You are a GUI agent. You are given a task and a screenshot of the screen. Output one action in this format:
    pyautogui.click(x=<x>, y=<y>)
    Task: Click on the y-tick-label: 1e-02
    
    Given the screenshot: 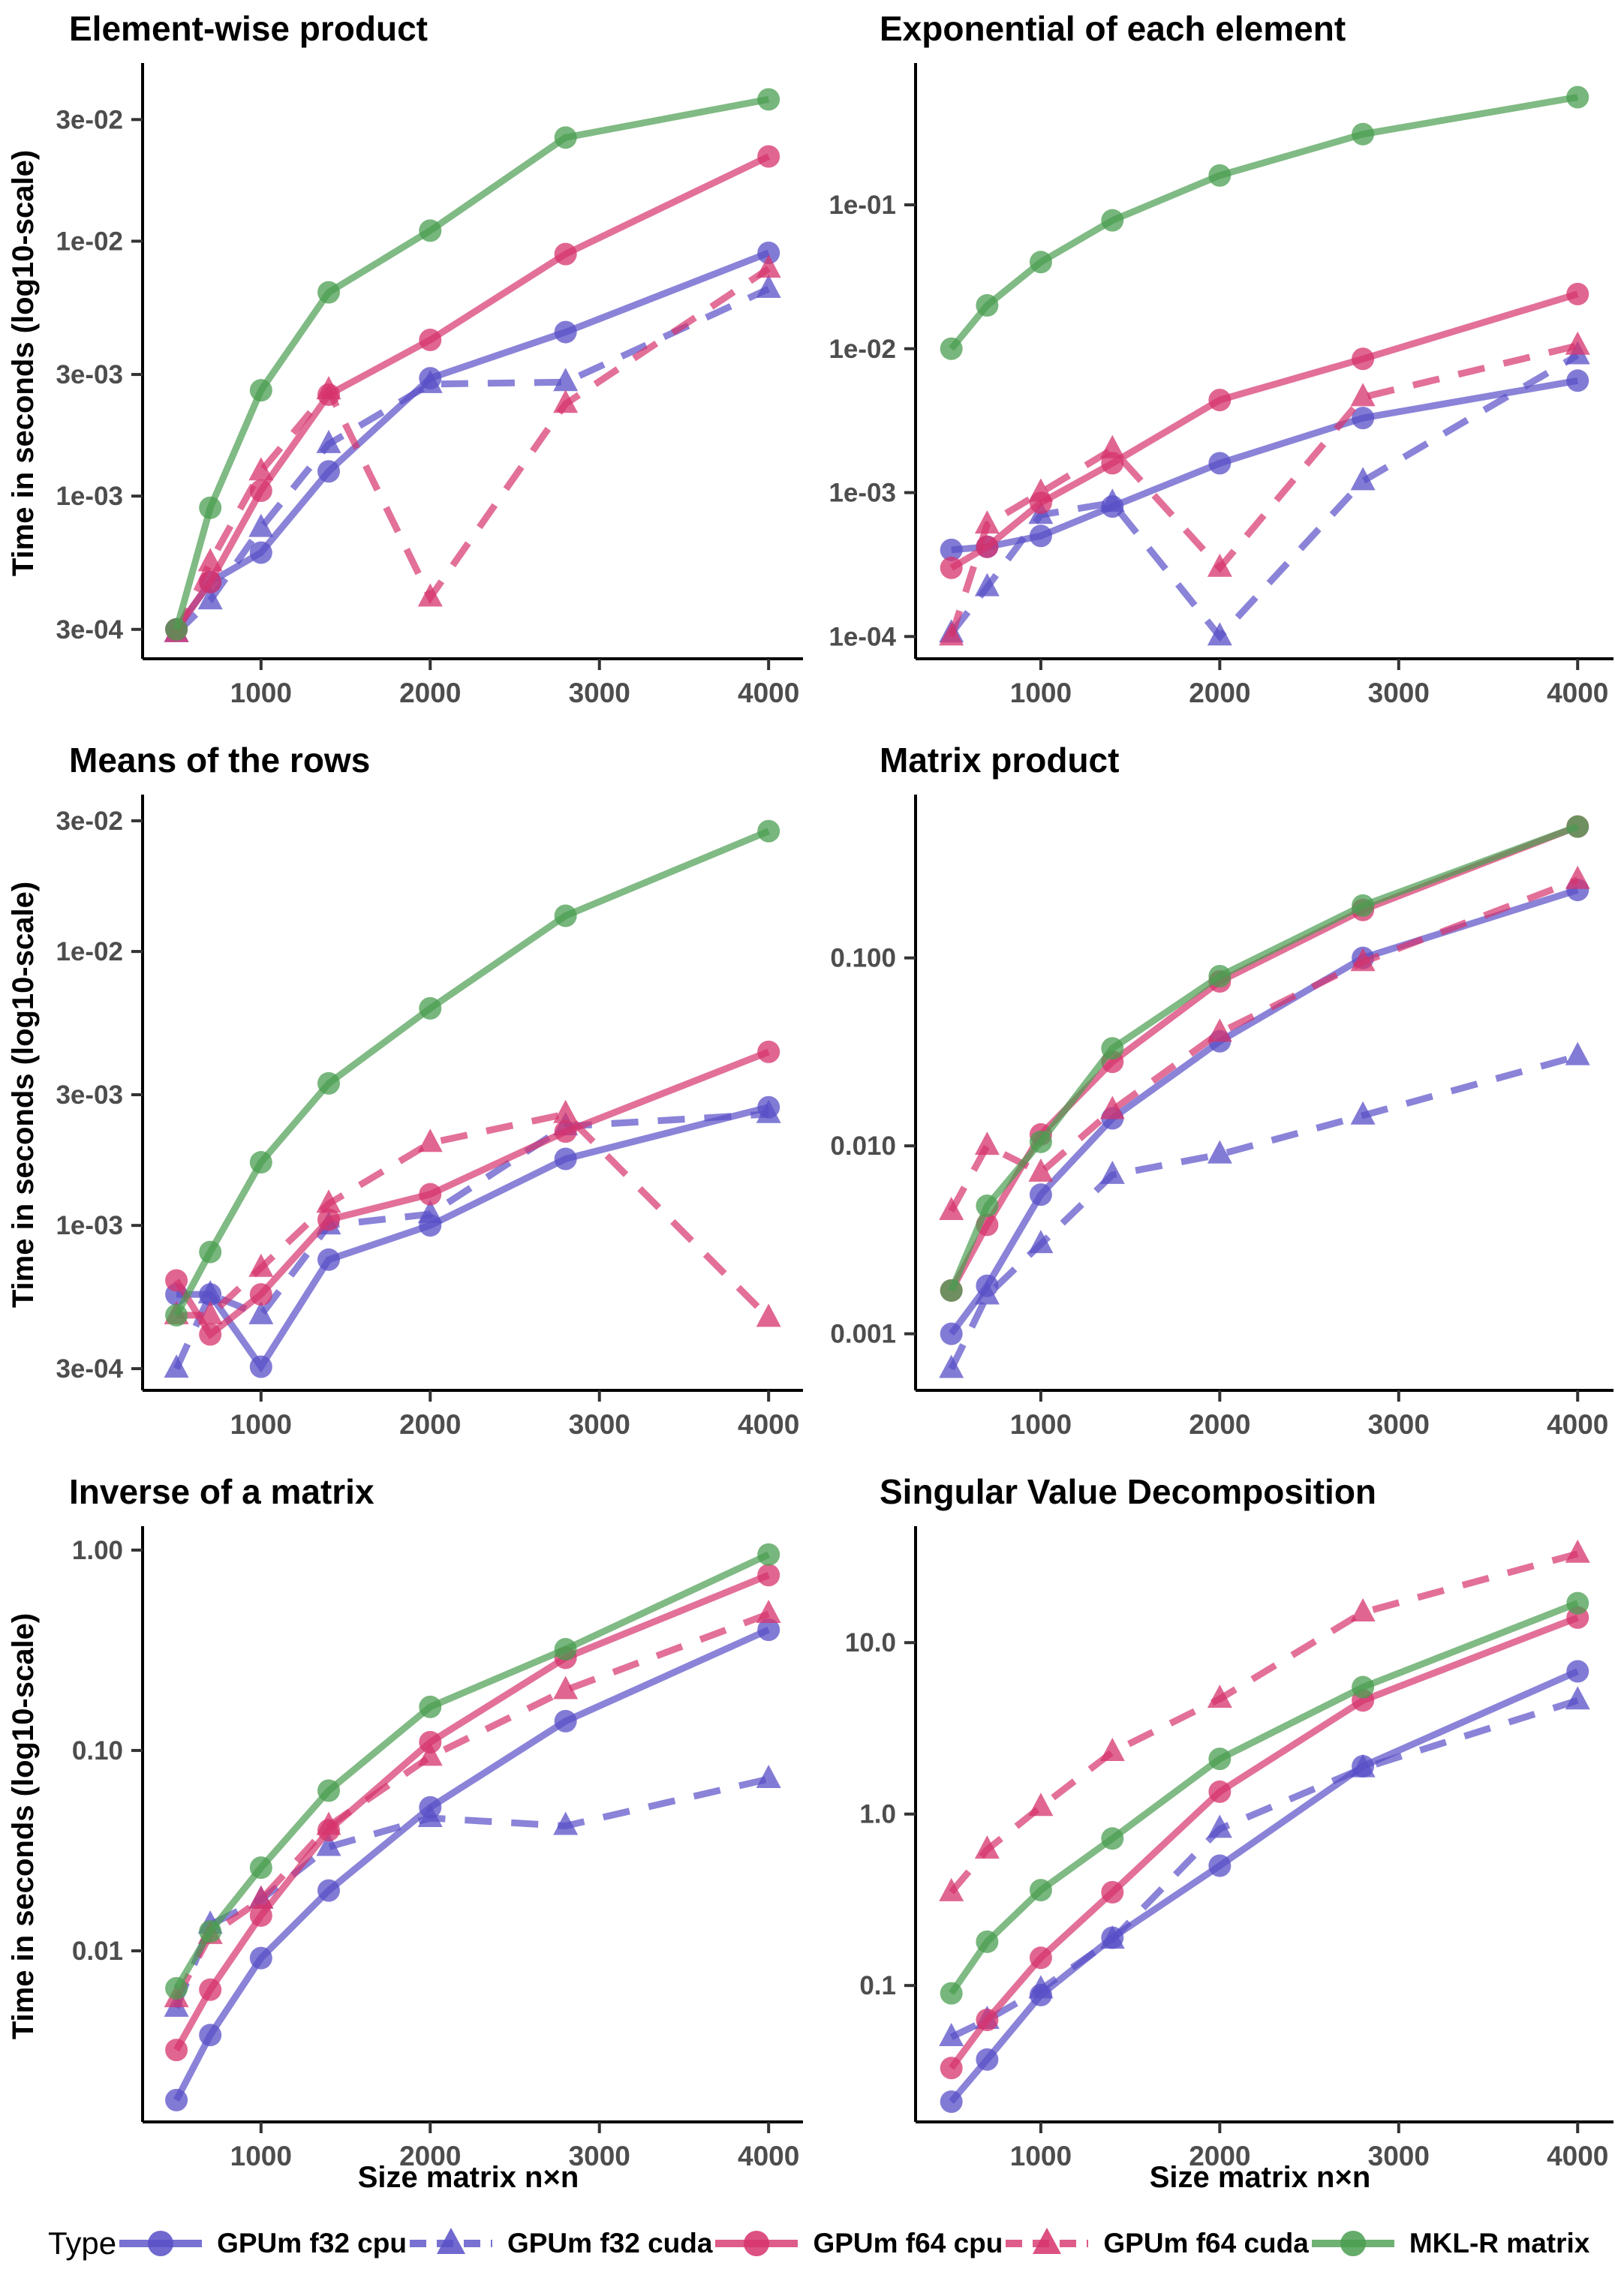 What is the action you would take?
    pyautogui.click(x=862, y=349)
    